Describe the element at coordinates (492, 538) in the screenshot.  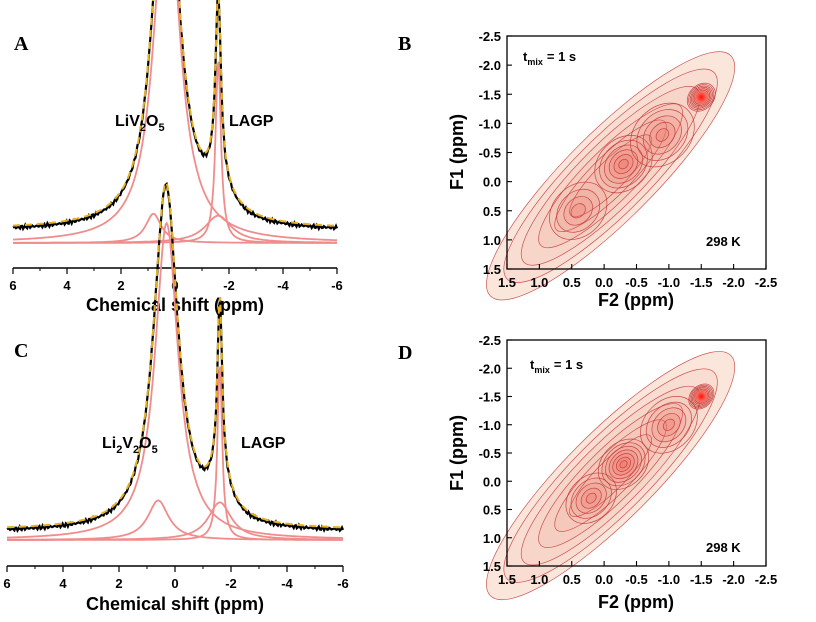
I see `y-tick-label: 1.0` at that location.